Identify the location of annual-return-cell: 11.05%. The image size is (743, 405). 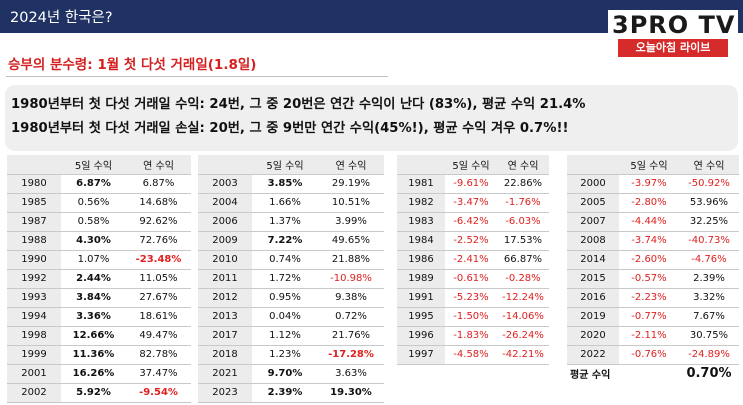
(158, 279).